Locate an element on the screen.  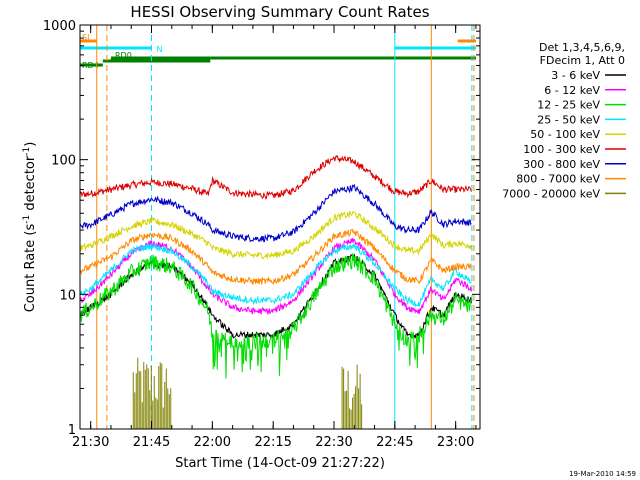
y-label-part1: Count Rate (s is located at coordinates (30, 268).